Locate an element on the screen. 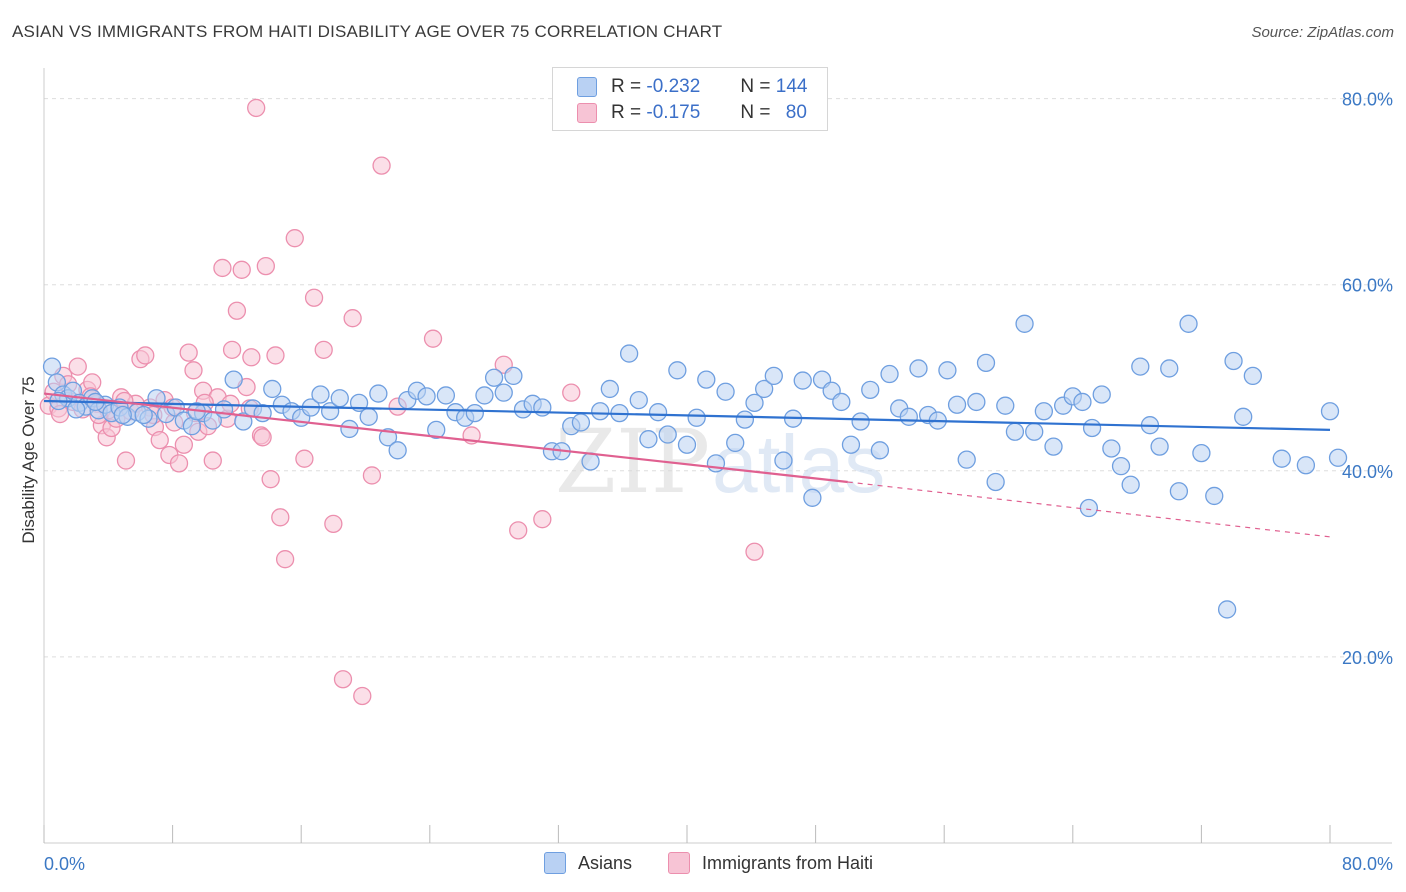 The width and height of the screenshot is (1406, 892). haiti-r-label: R = is located at coordinates (626, 112).